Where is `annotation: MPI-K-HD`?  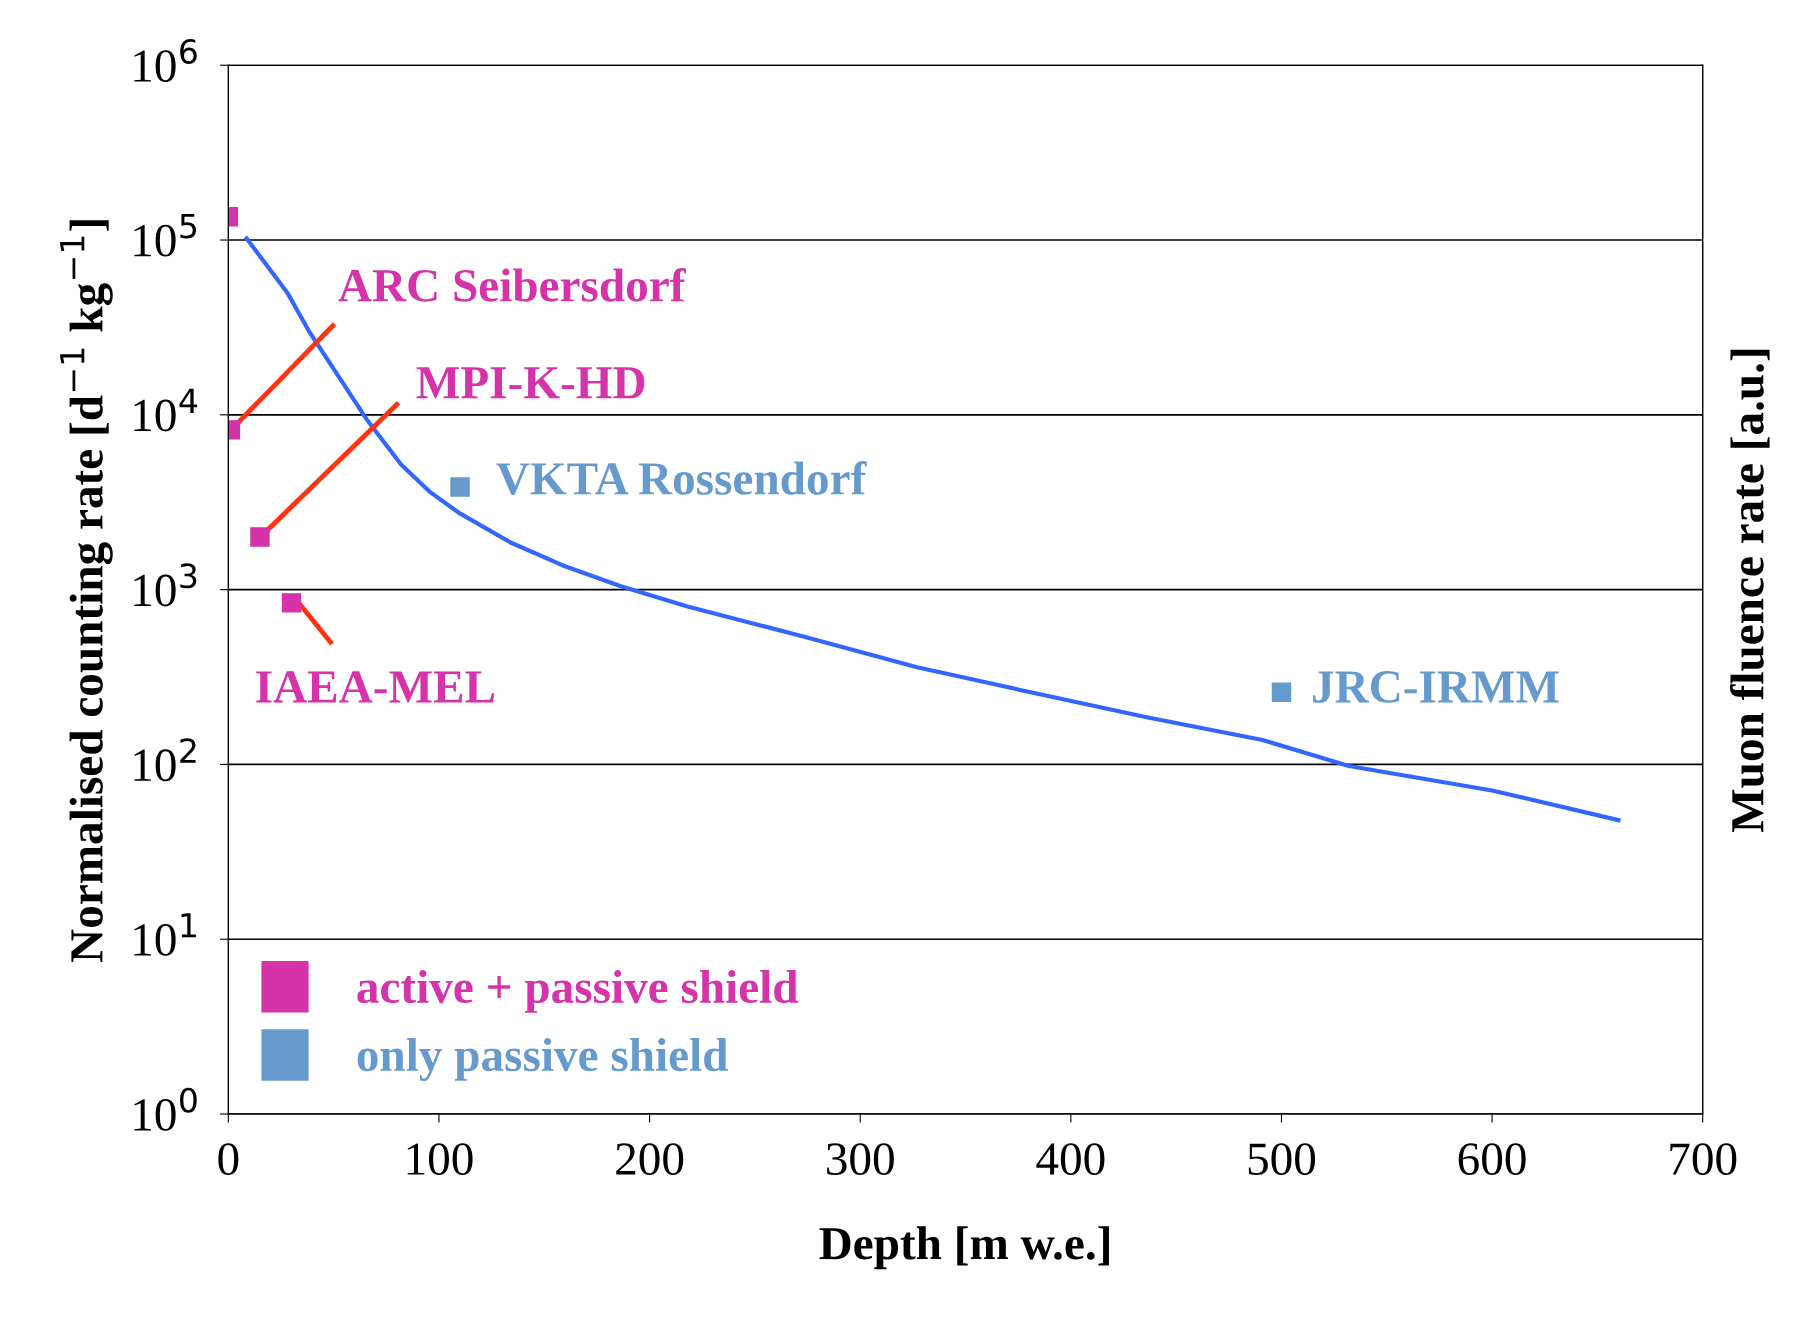 annotation: MPI-K-HD is located at coordinates (530, 383).